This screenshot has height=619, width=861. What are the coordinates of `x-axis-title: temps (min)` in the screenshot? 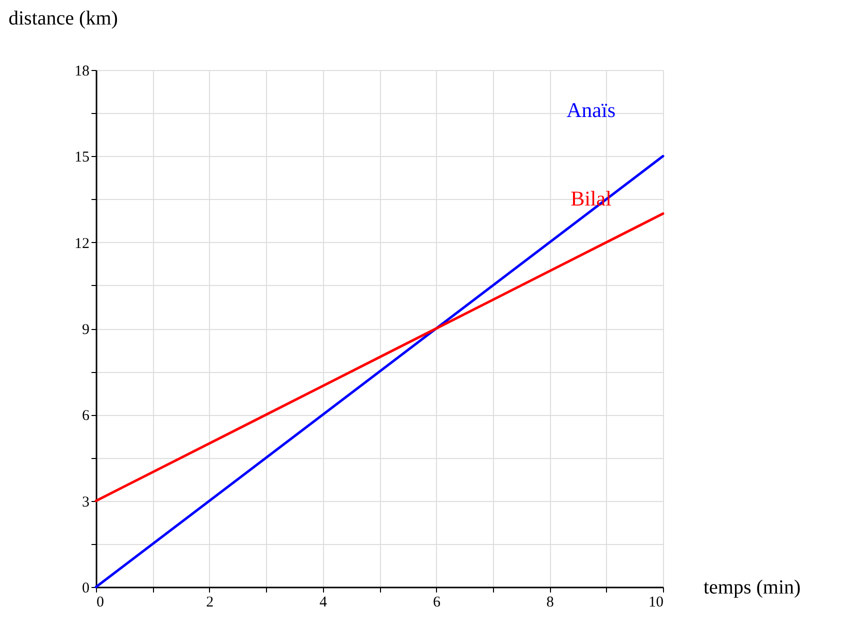 It's located at (752, 587).